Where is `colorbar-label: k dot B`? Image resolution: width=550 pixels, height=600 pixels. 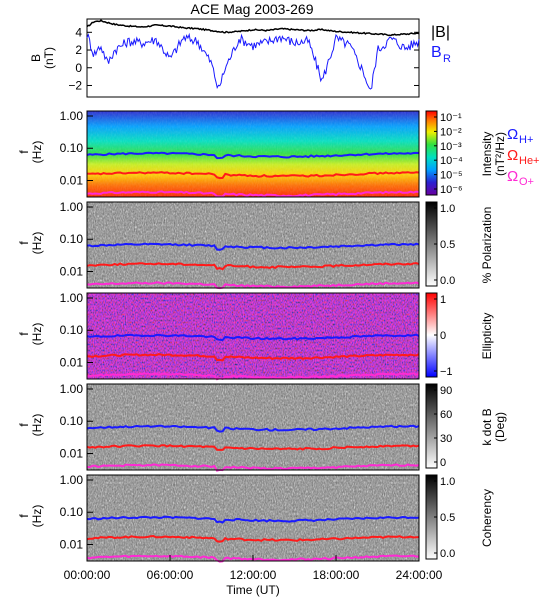 colorbar-label: k dot B is located at coordinates (487, 426).